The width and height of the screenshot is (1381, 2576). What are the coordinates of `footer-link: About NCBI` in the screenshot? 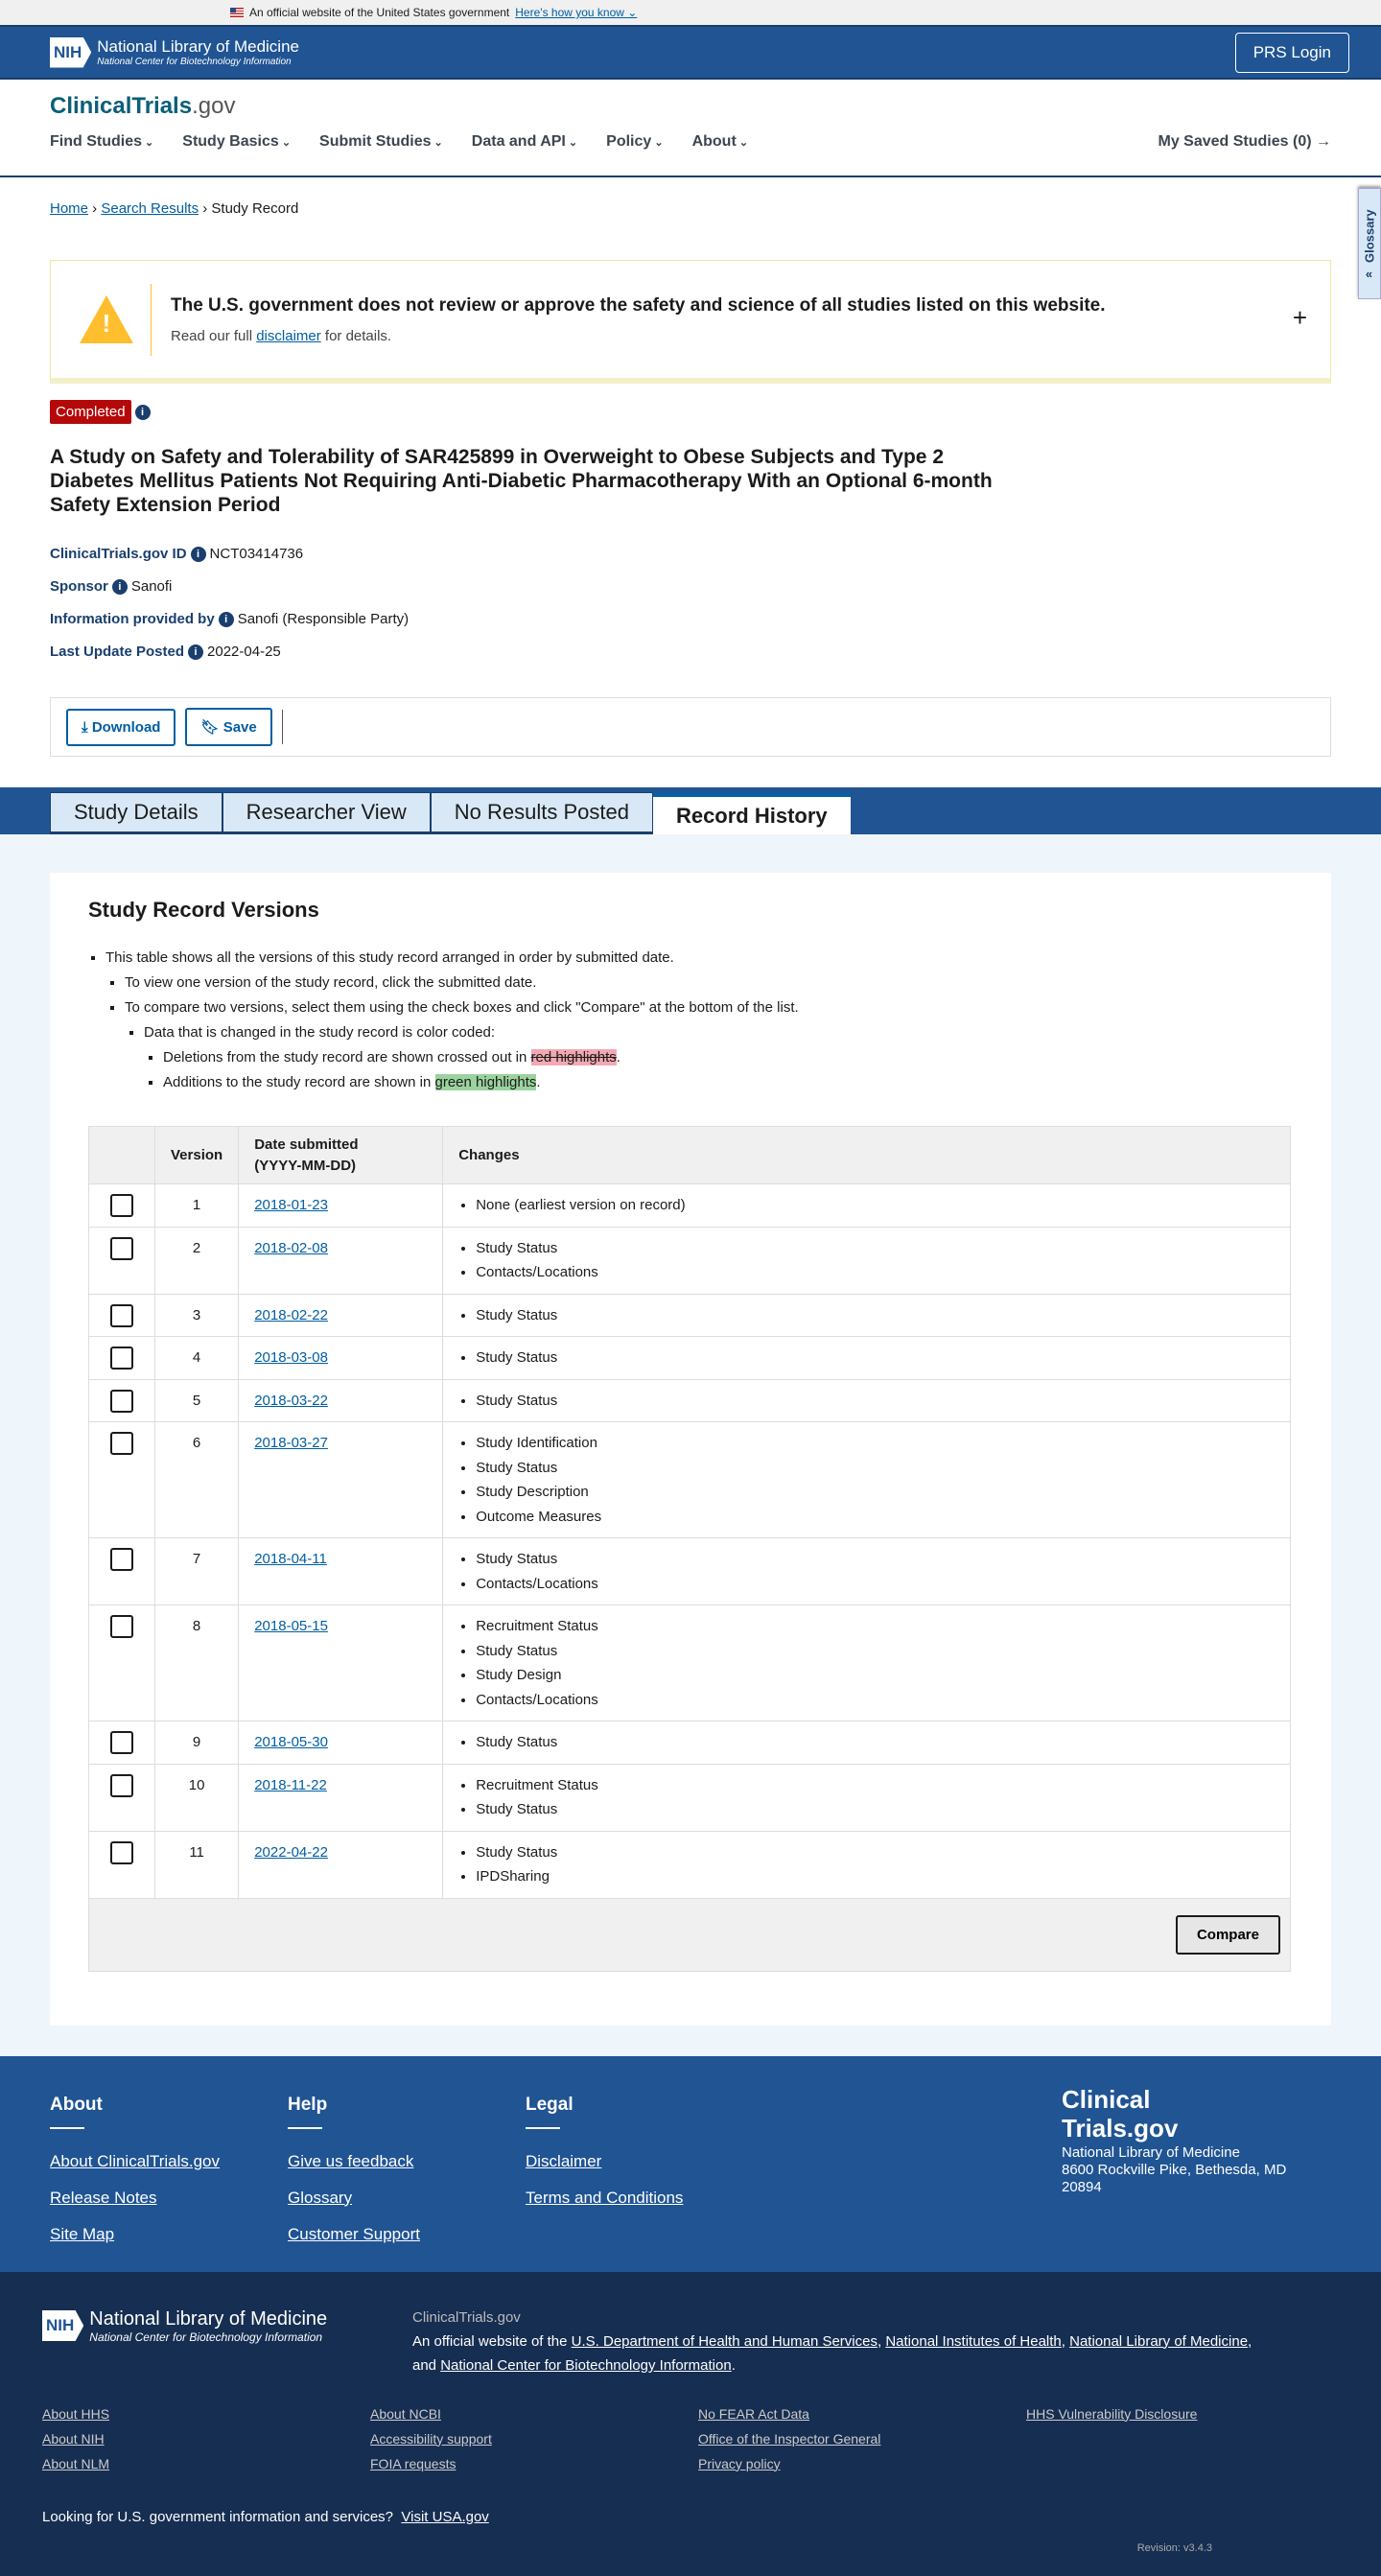 It's located at (406, 2413).